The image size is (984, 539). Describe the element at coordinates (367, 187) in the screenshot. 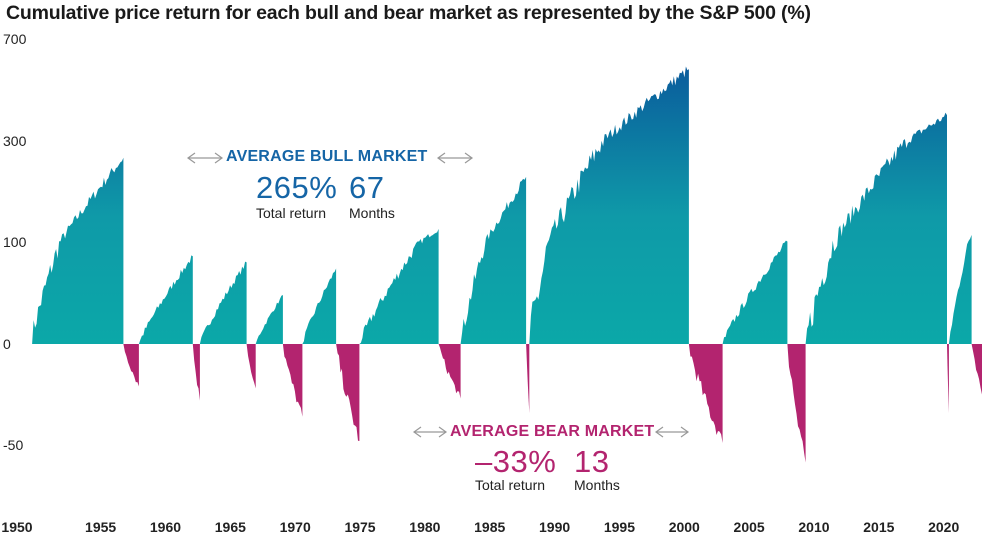

I see `bull-months-value: 67` at that location.